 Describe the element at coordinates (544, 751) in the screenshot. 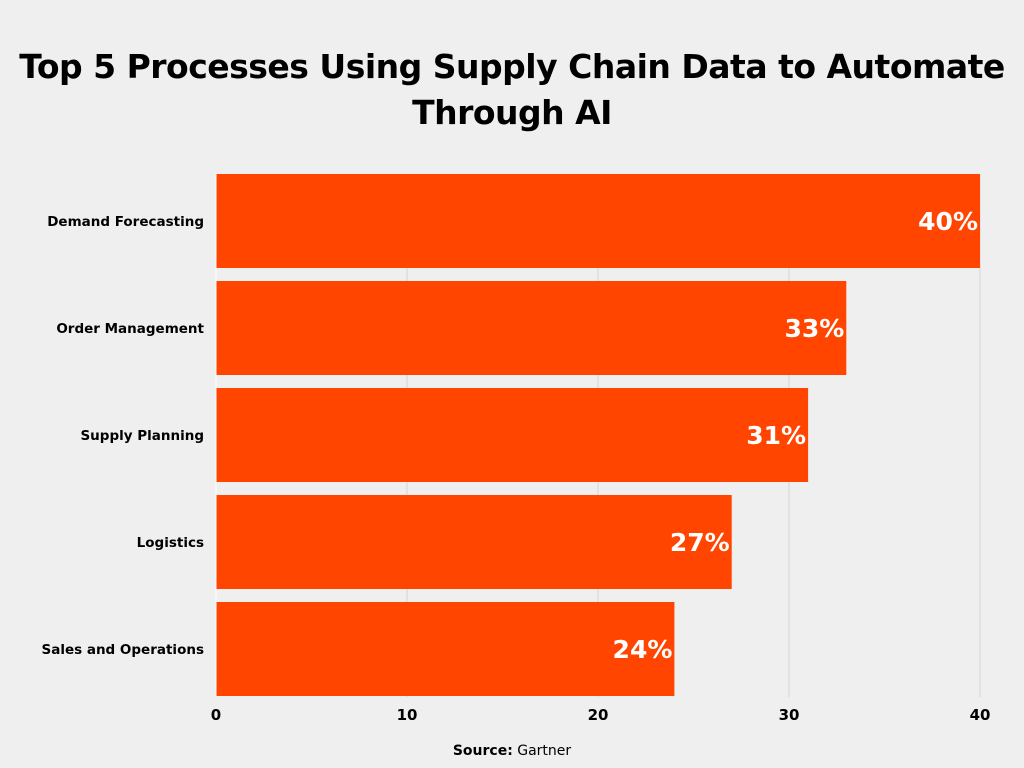

I see `source-value: Gartner` at that location.